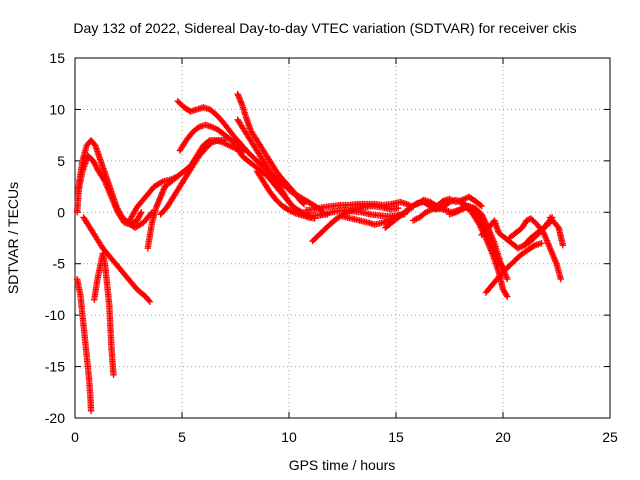 The image size is (640, 480). I want to click on x-tick-label: 5, so click(182, 437).